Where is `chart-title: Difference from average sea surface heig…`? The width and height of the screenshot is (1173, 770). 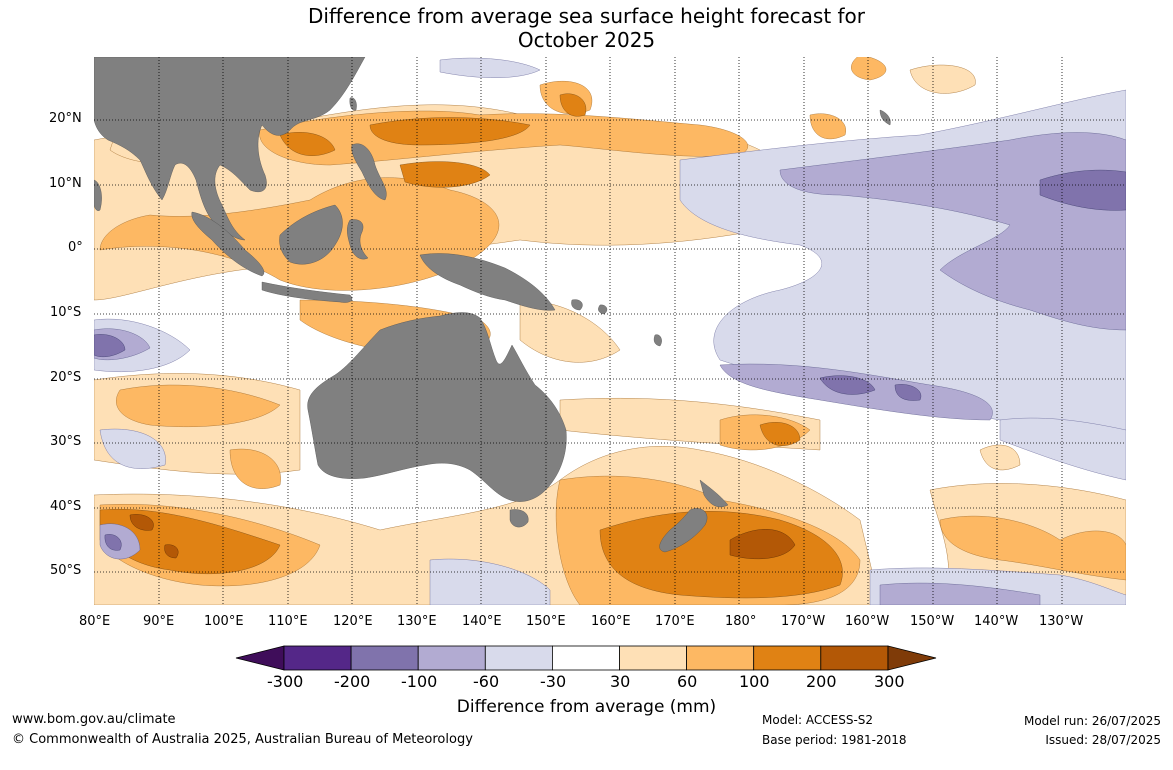 chart-title: Difference from average sea surface heig… is located at coordinates (586, 28).